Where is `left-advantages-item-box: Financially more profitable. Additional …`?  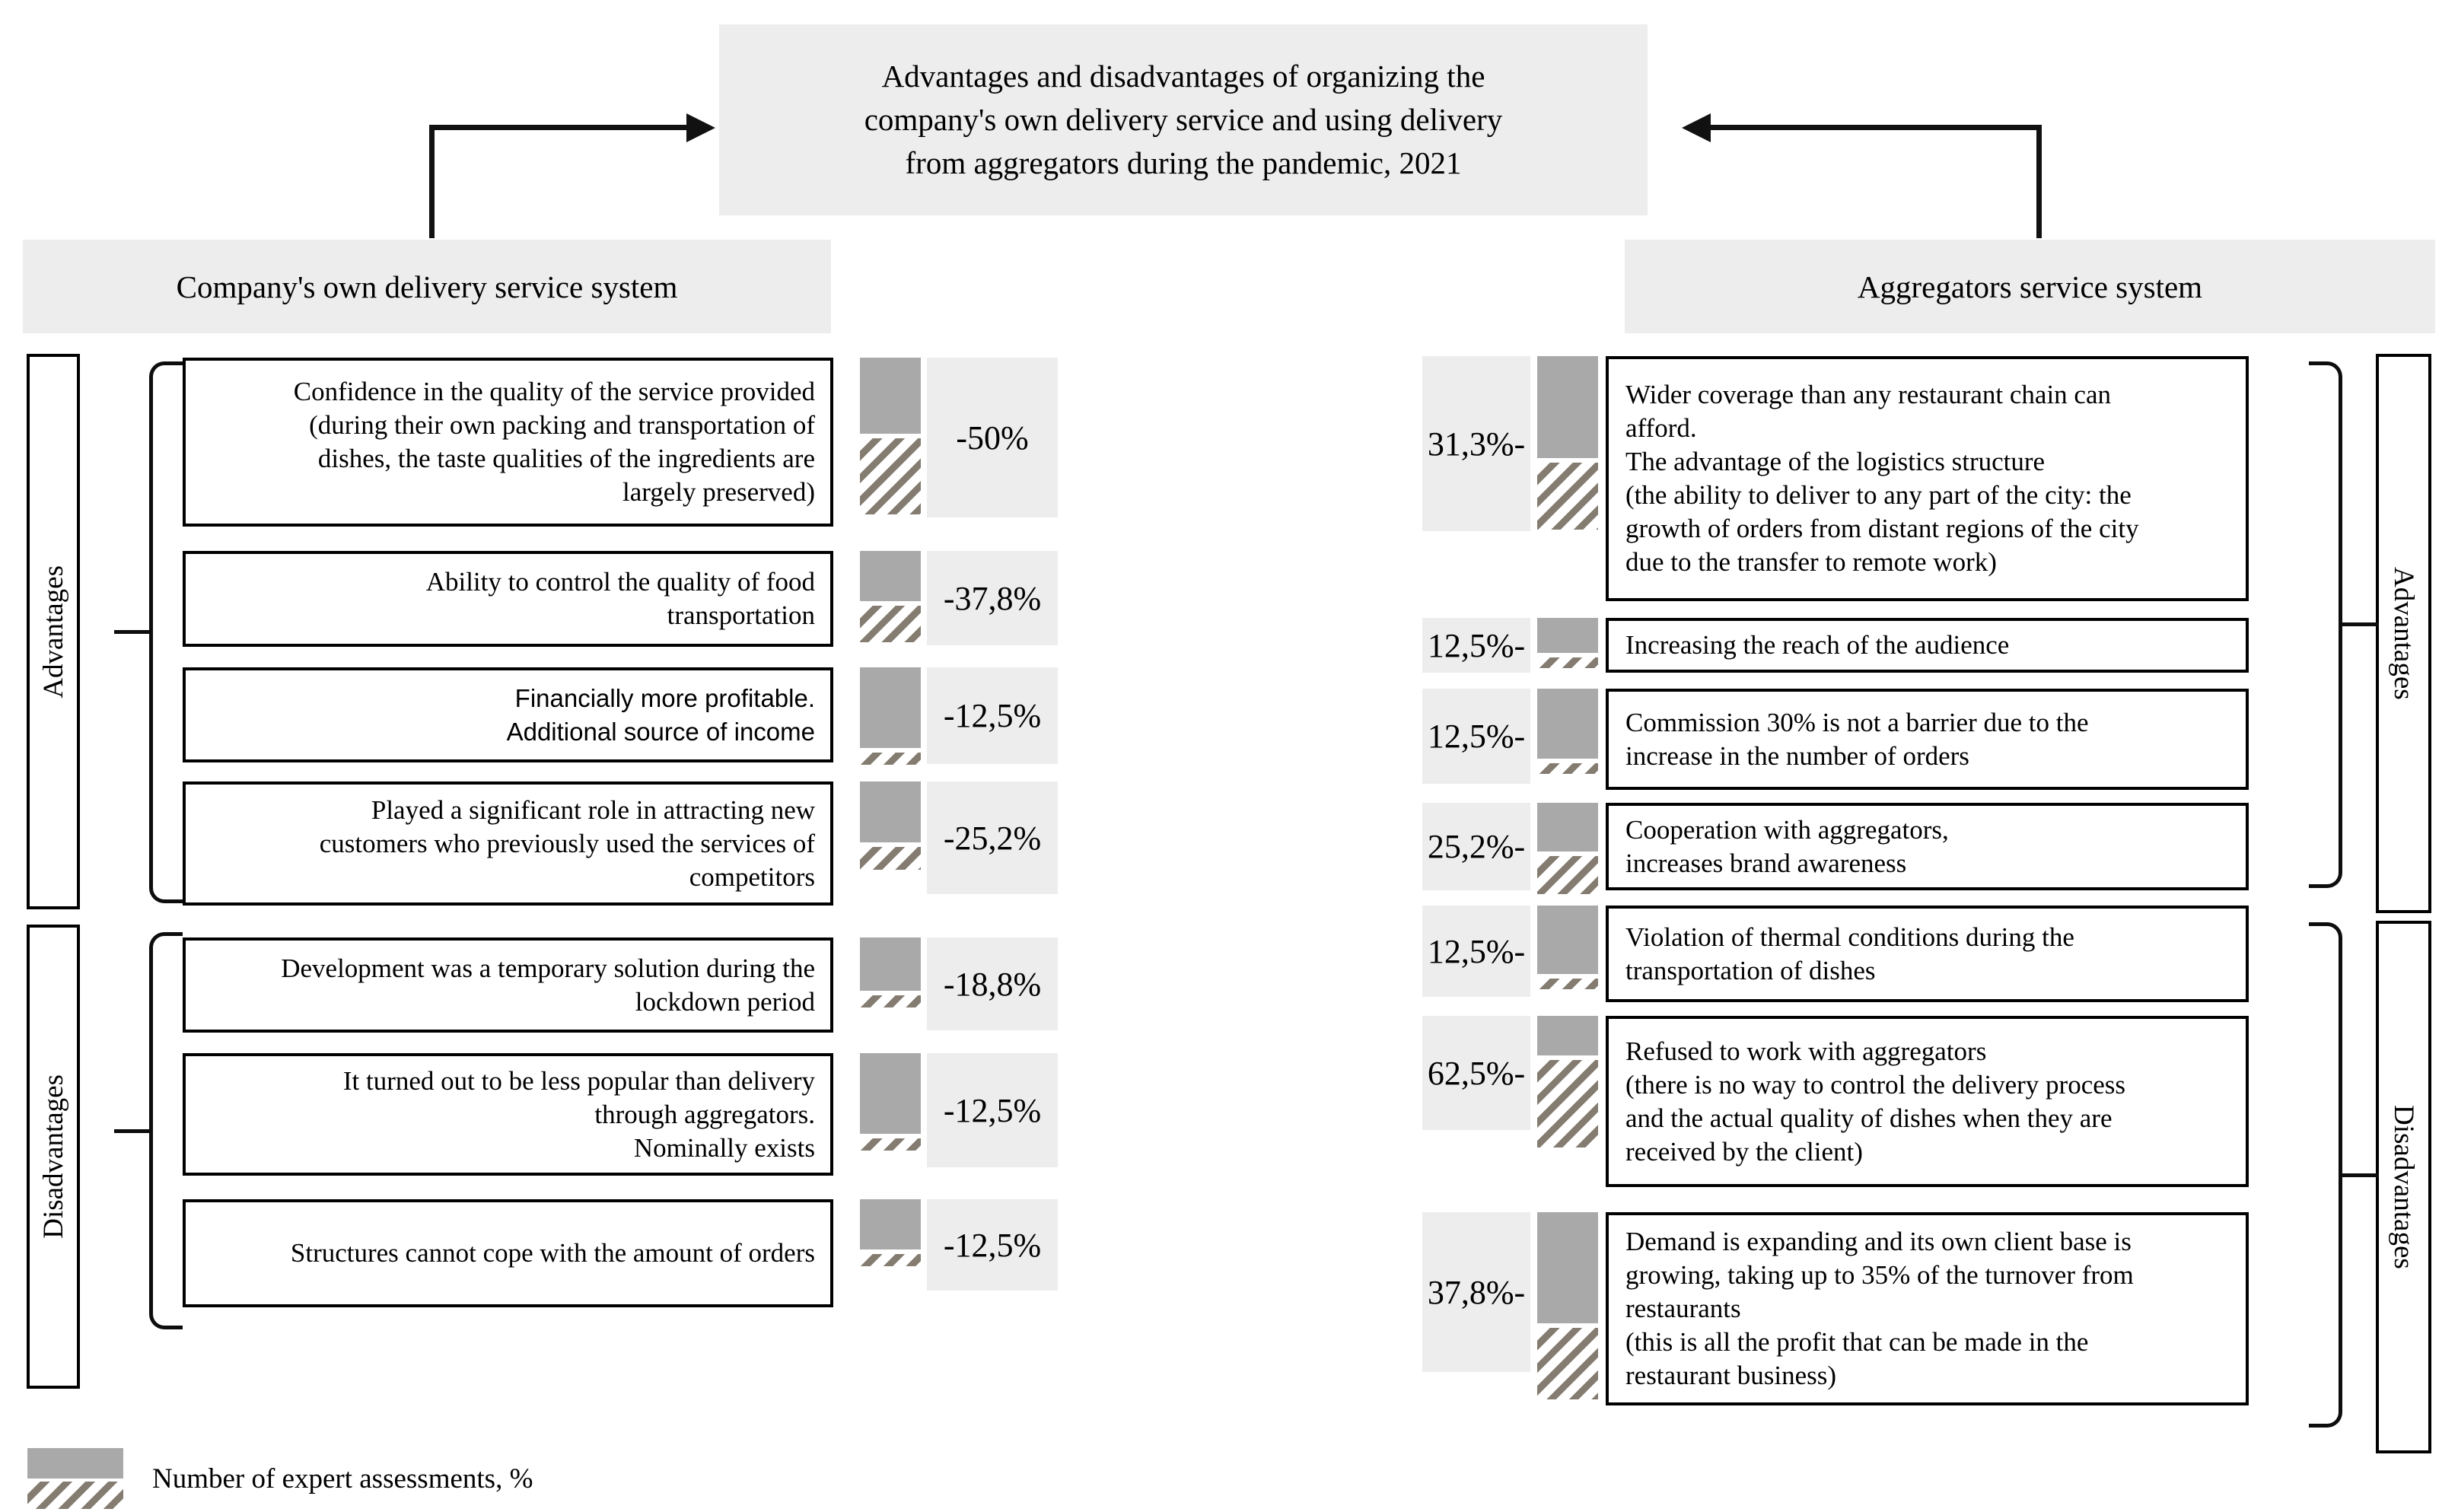
left-advantages-item-box: Financially more profitable. Additional … is located at coordinates (508, 714).